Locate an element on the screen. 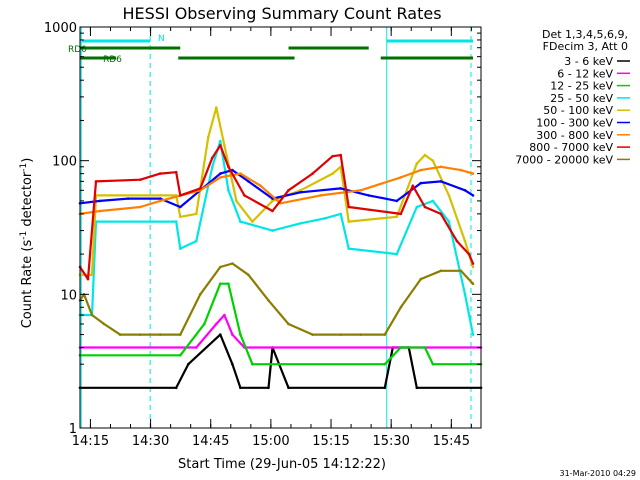 The width and height of the screenshot is (640, 480). x-tick-label: 15:45 is located at coordinates (451, 441).